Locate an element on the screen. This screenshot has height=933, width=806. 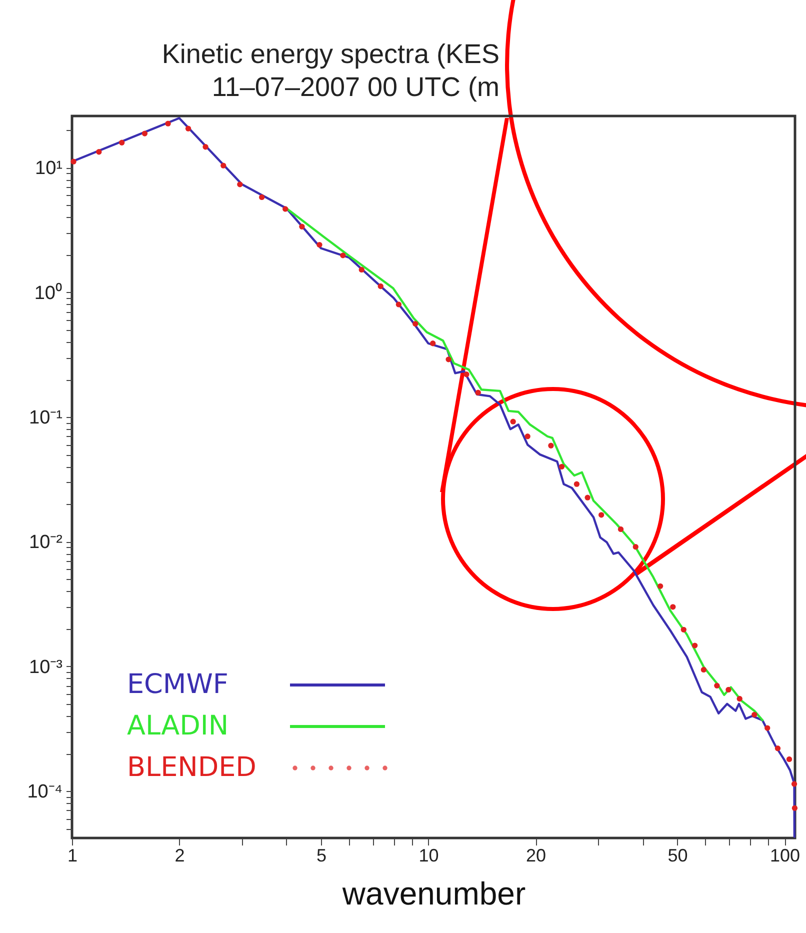
x-axis-title: wavenumber is located at coordinates (433, 894).